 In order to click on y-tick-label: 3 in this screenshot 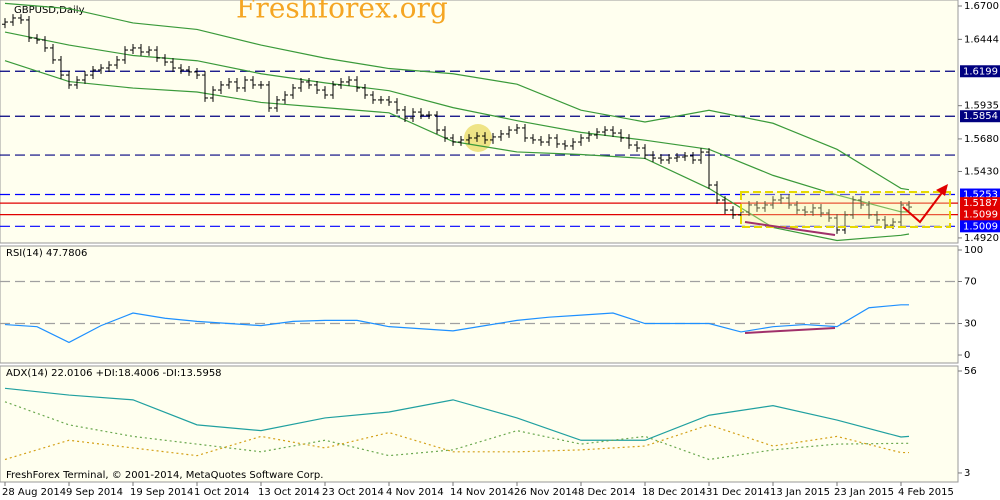, I will do `click(967, 473)`.